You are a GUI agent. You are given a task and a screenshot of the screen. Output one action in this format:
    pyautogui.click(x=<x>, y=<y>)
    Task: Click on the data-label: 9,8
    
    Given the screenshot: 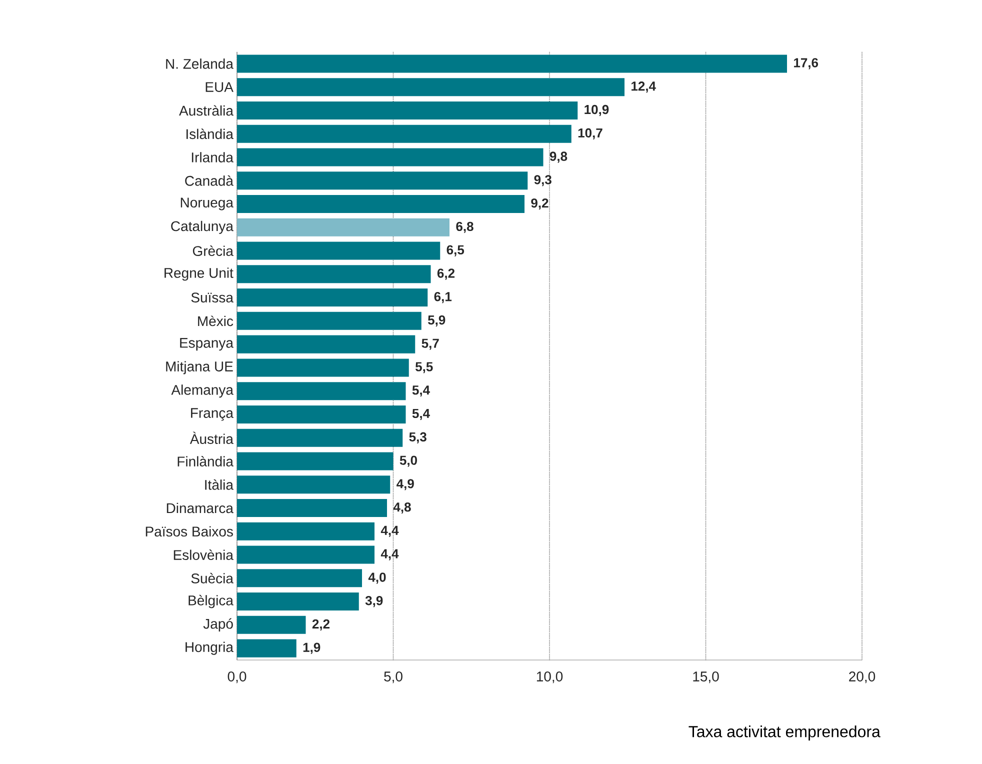 What is the action you would take?
    pyautogui.click(x=559, y=157)
    